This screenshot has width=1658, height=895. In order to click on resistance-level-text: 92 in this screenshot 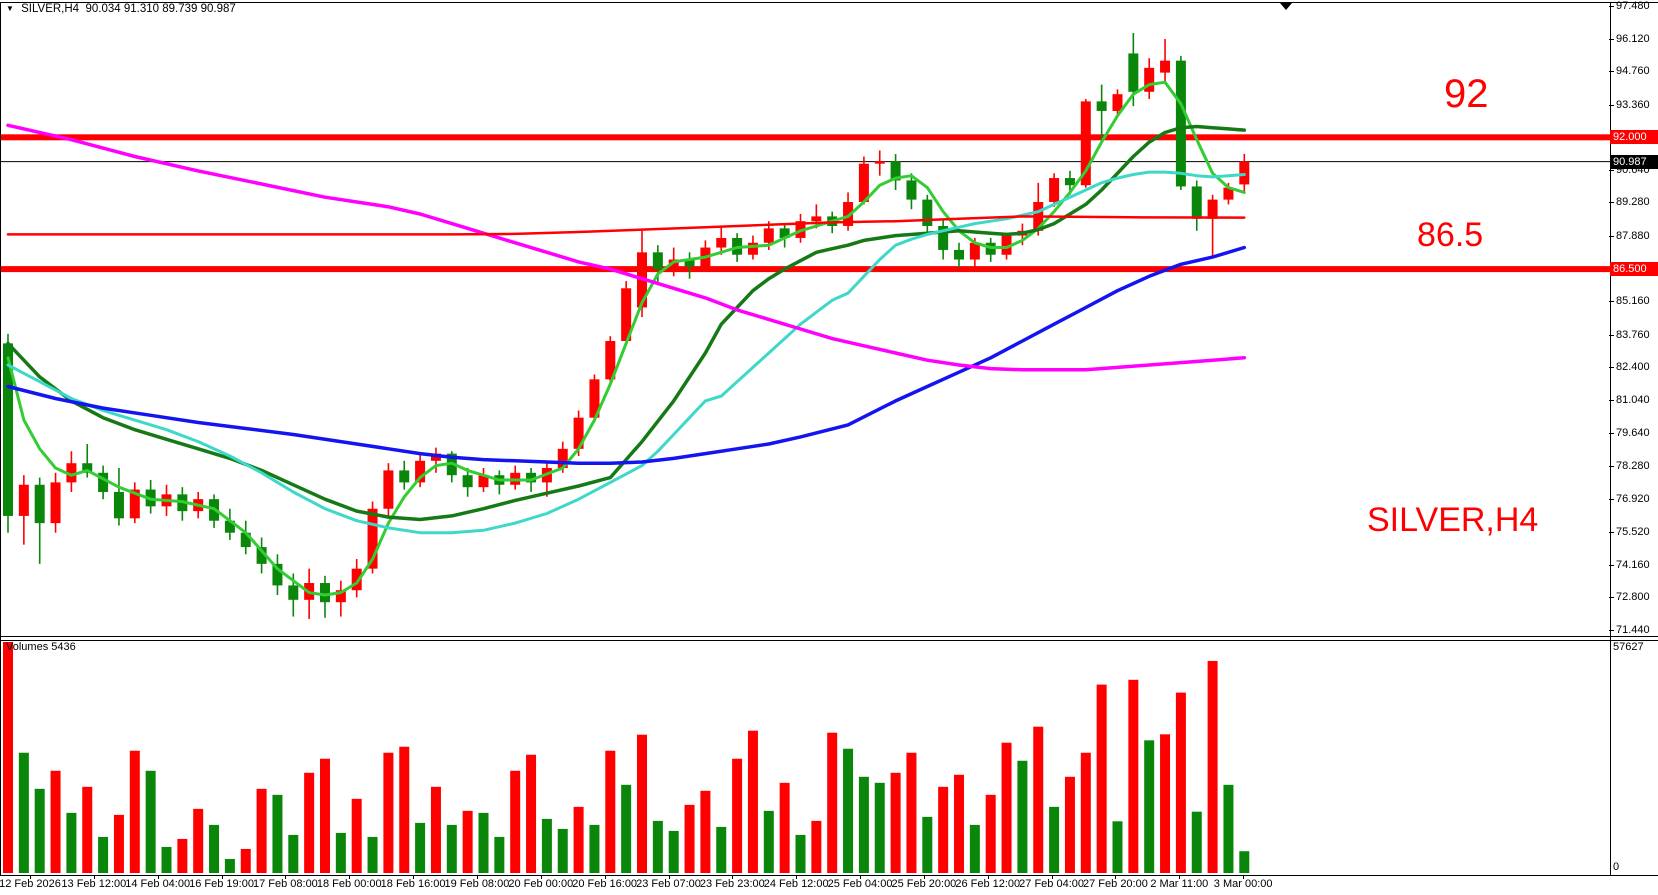, I will do `click(1466, 94)`.